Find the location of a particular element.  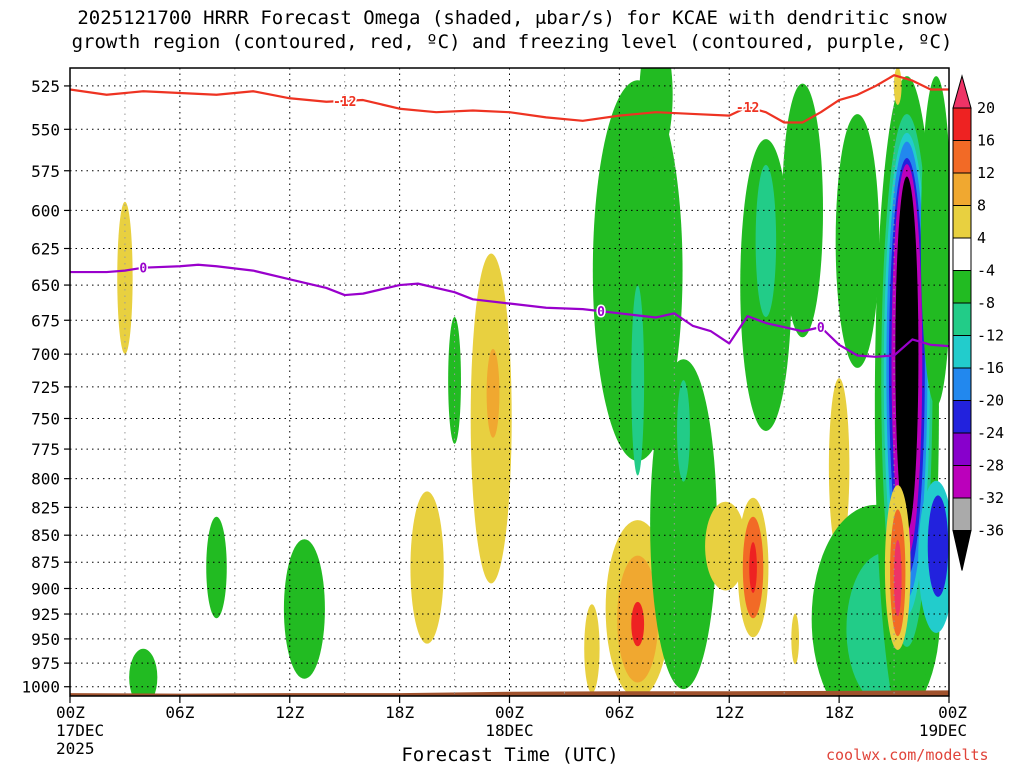

colorbar-label--20: -20 is located at coordinates (990, 401).